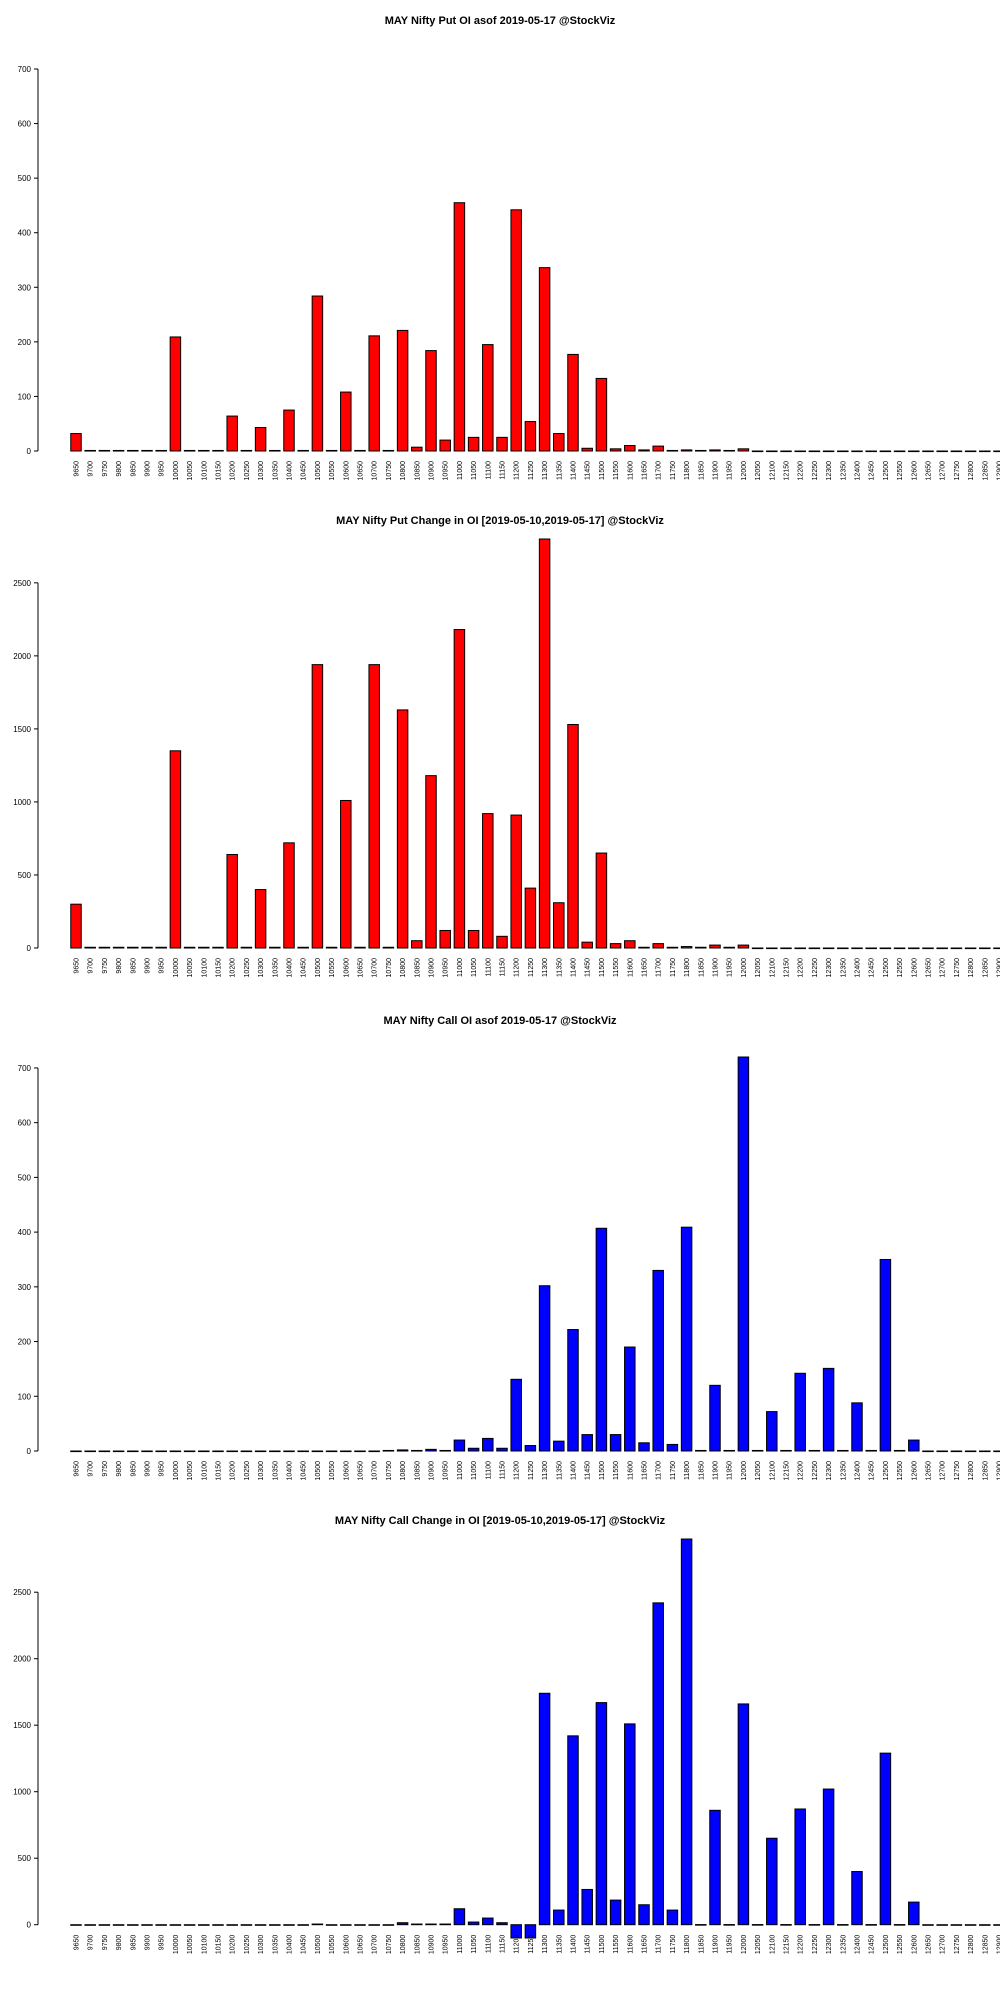  Describe the element at coordinates (25, 1287) in the screenshot. I see `y-tick-label: 300` at that location.